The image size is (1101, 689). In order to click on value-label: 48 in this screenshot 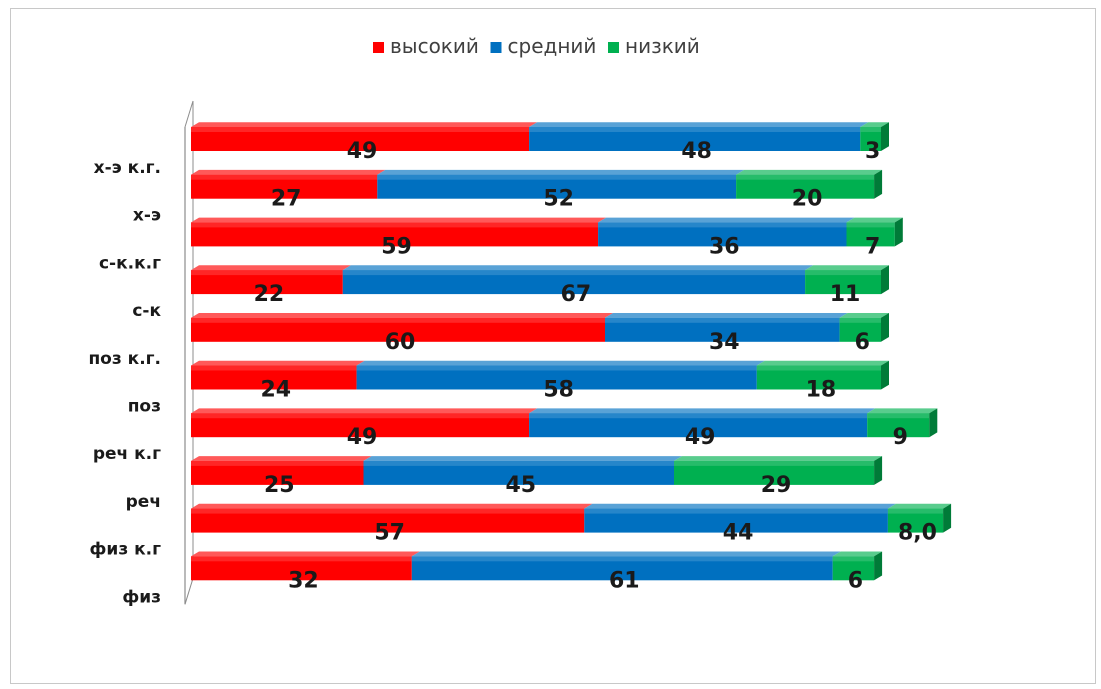, I will do `click(696, 151)`.